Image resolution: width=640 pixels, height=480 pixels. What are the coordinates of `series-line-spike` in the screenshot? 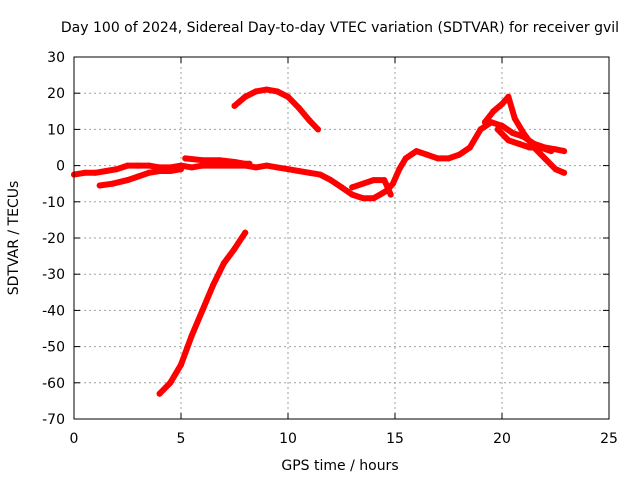 It's located at (524, 134).